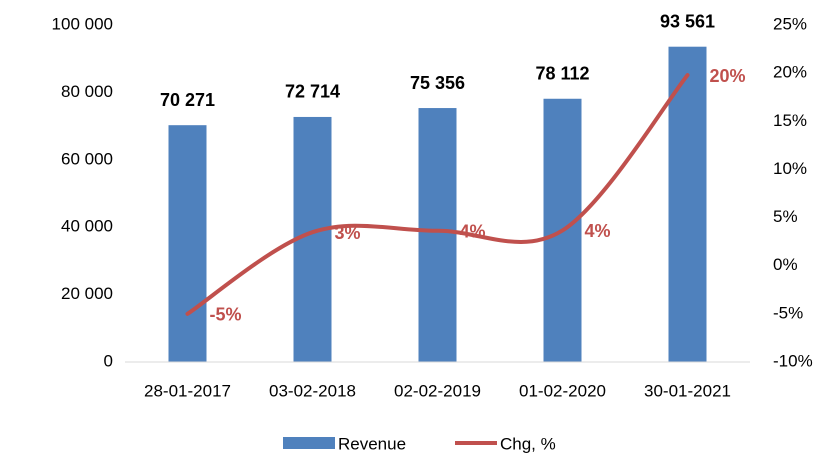 This screenshot has width=821, height=456. Describe the element at coordinates (108, 360) in the screenshot. I see `y-tick-label: 0` at that location.